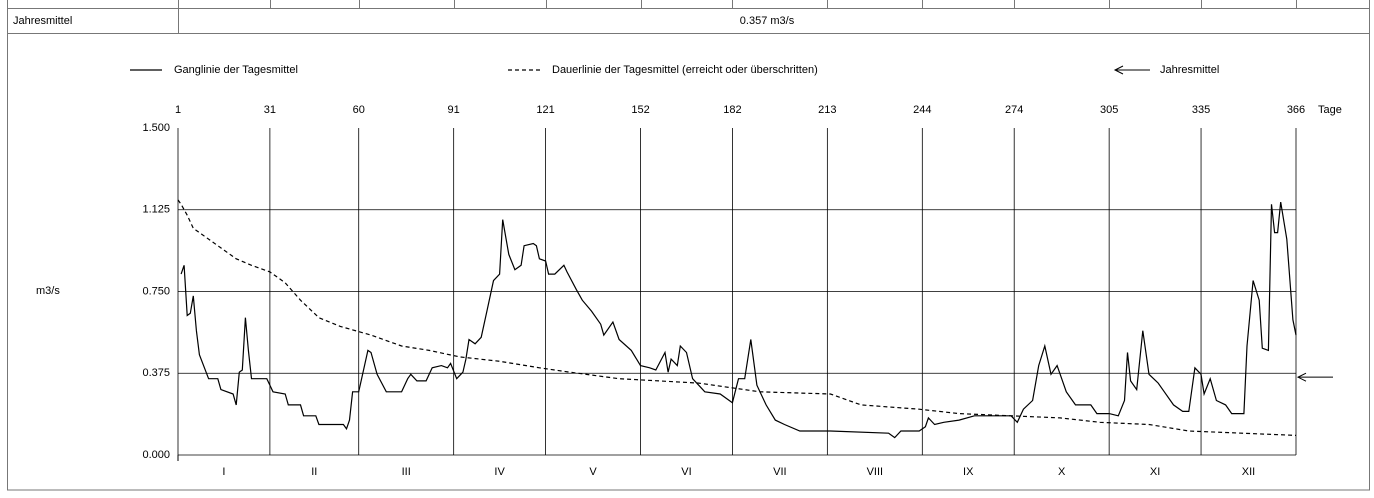 This screenshot has height=498, width=1374. I want to click on x-tick-label: 213, so click(827, 110).